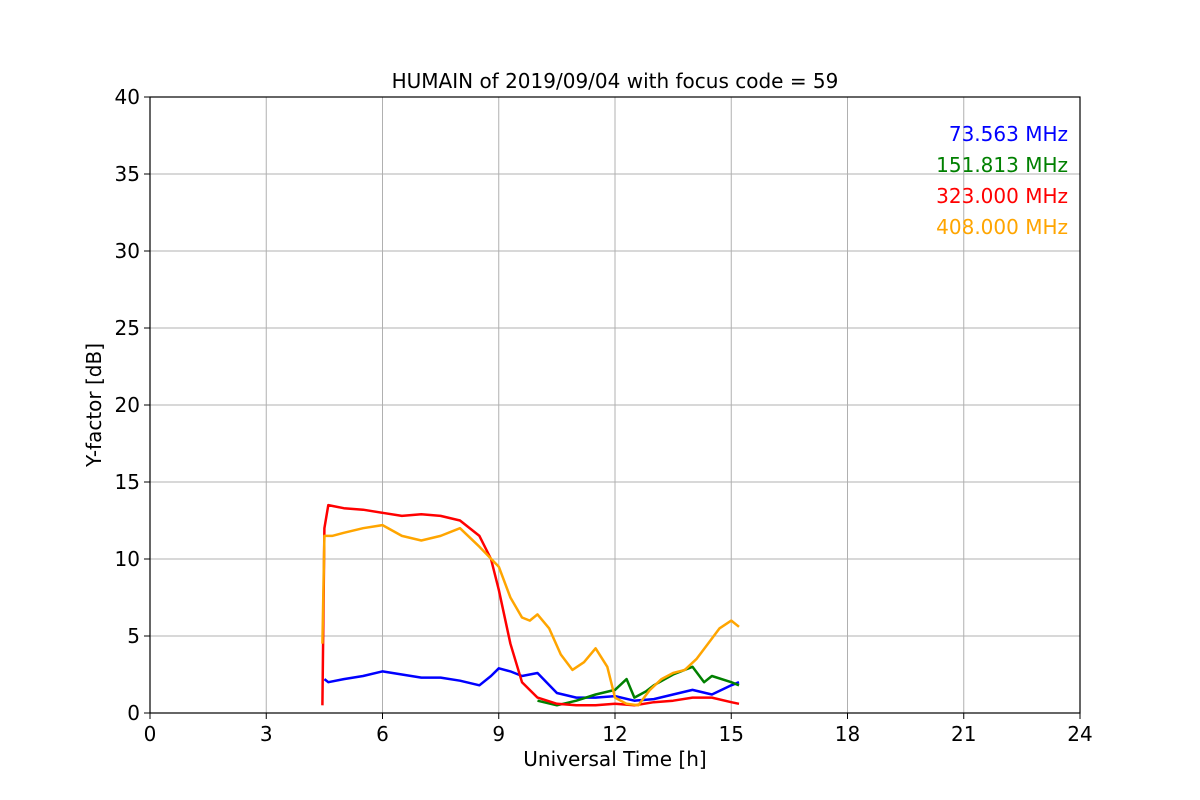 This screenshot has height=800, width=1200. Describe the element at coordinates (127, 328) in the screenshot. I see `y-tick-label: 25` at that location.